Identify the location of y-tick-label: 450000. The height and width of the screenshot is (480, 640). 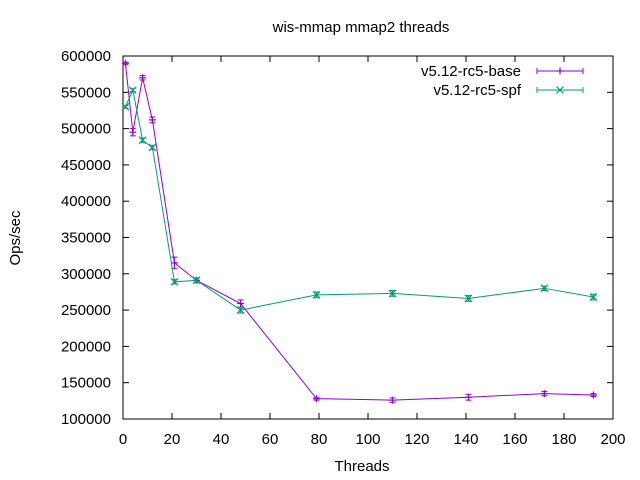
(86, 165).